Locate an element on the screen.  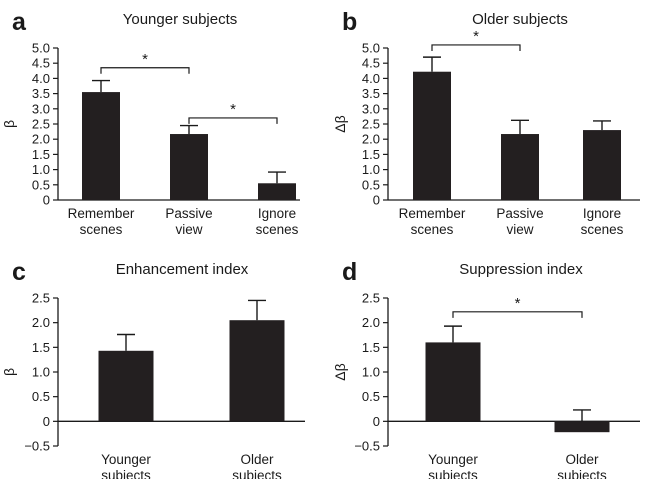
y-tick-label-a: 3.0 is located at coordinates (41, 108).